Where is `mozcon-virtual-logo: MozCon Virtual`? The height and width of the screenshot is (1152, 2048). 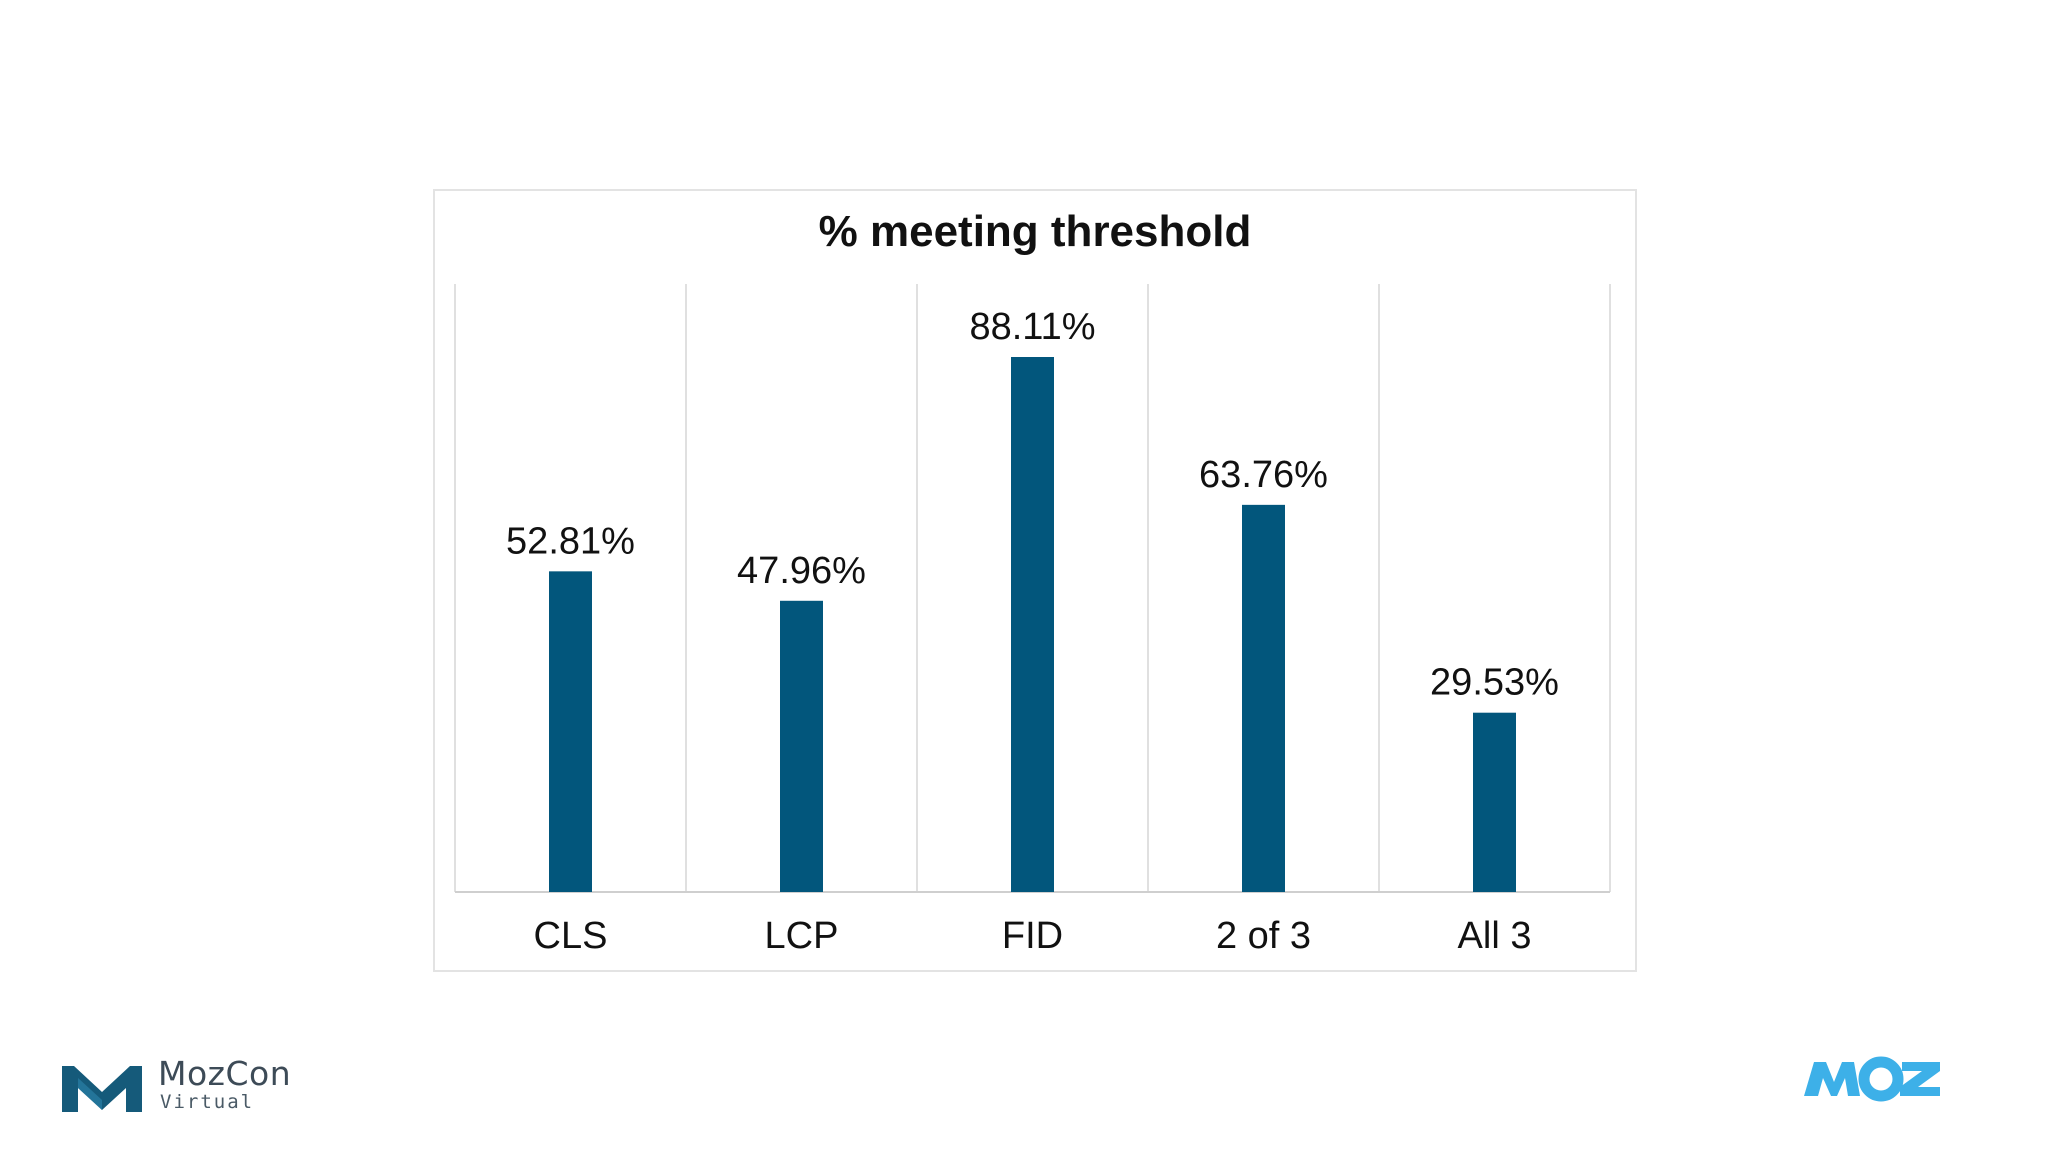
mozcon-virtual-logo: MozCon Virtual is located at coordinates (182, 1086).